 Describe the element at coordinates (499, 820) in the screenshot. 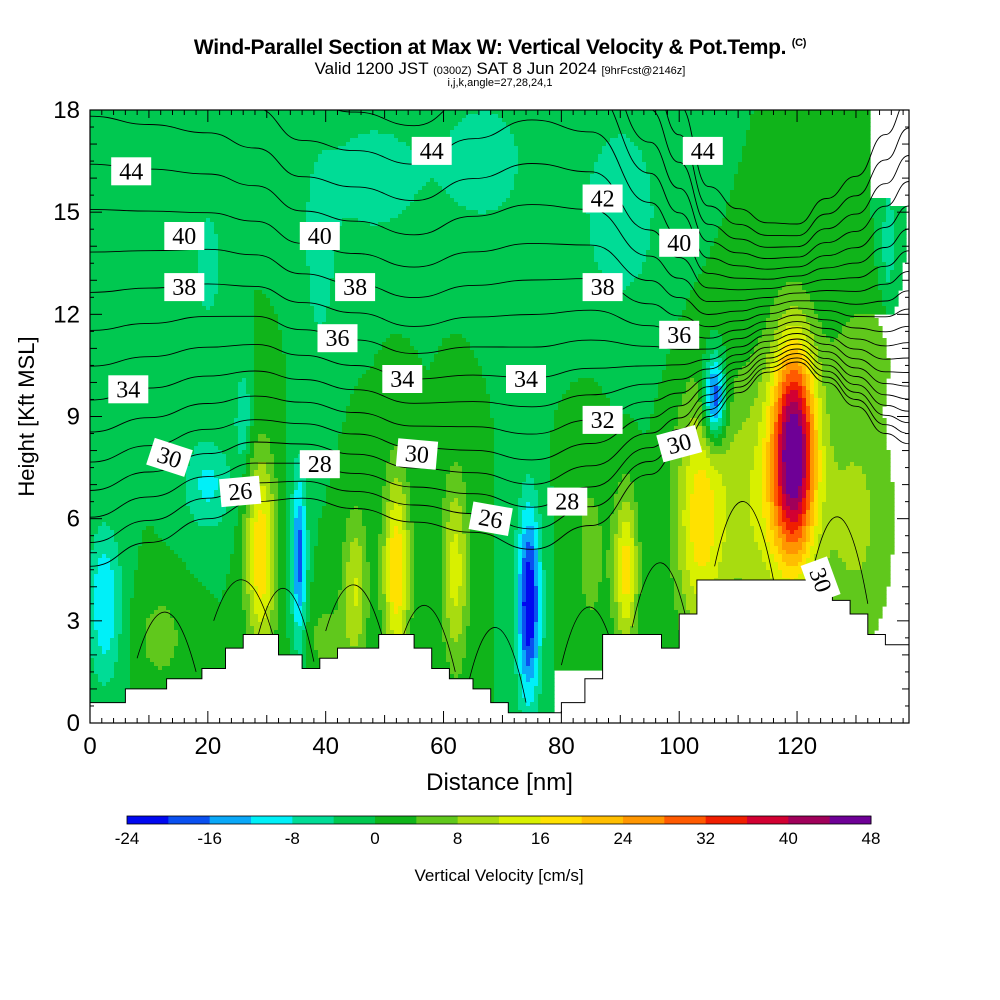

I see `colorbar-frame` at that location.